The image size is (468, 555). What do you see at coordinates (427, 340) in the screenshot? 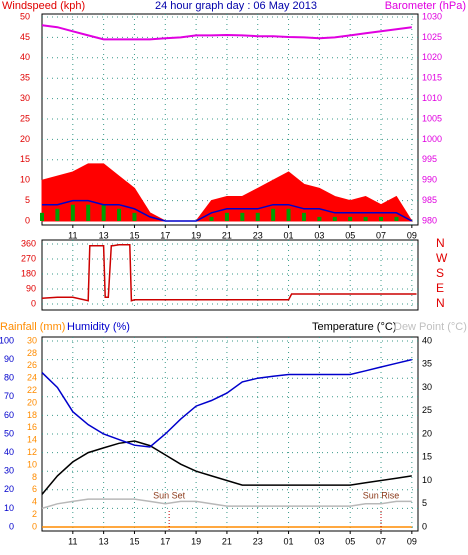
I see `y2-tick-label: 40` at bounding box center [427, 340].